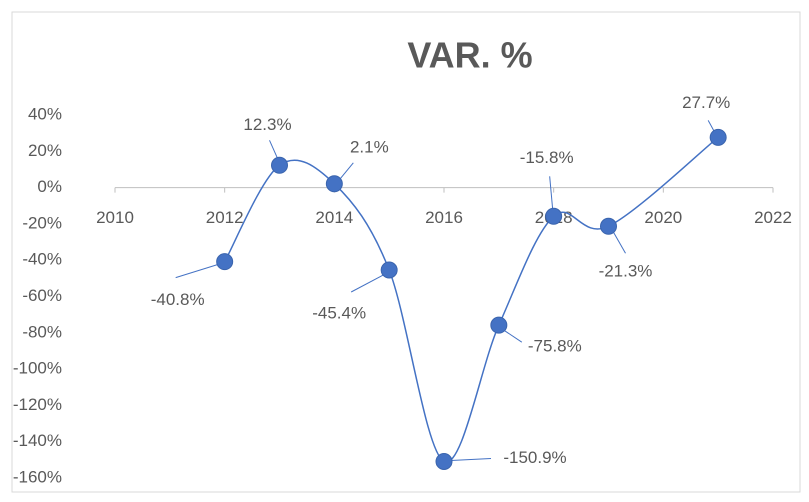  I want to click on data-label: -40.8%, so click(178, 299).